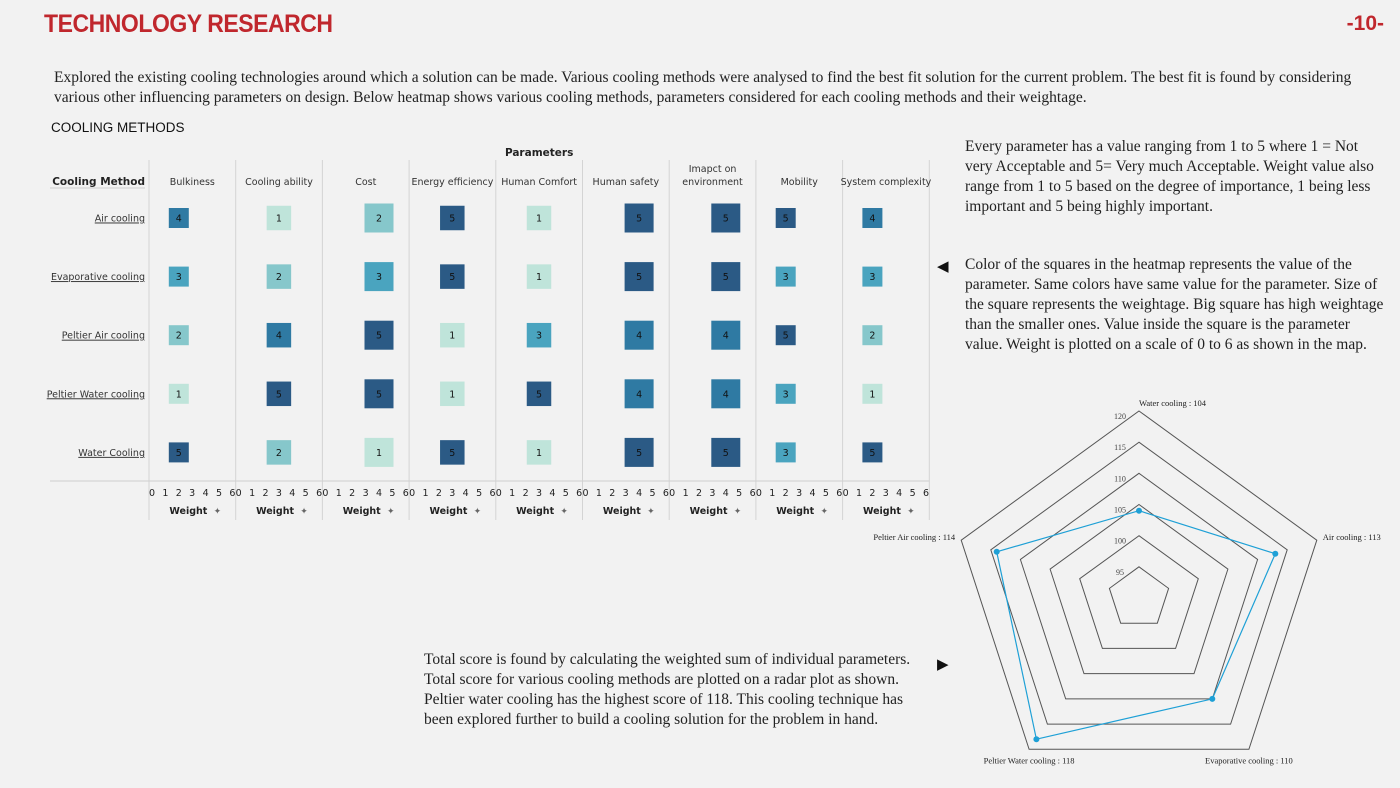  Describe the element at coordinates (1029, 760) in the screenshot. I see `radar-axis-label: Peltier Water cooling : 118` at that location.